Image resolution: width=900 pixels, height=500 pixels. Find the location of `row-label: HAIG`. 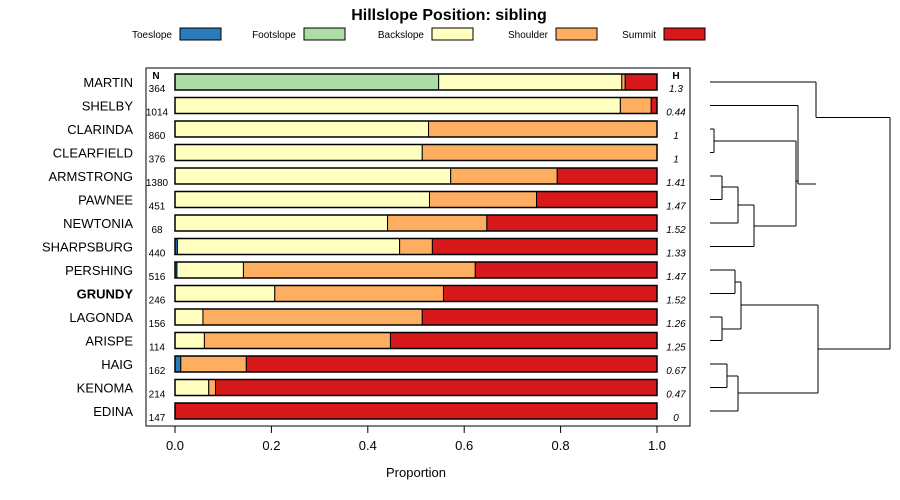

row-label: HAIG is located at coordinates (117, 364).